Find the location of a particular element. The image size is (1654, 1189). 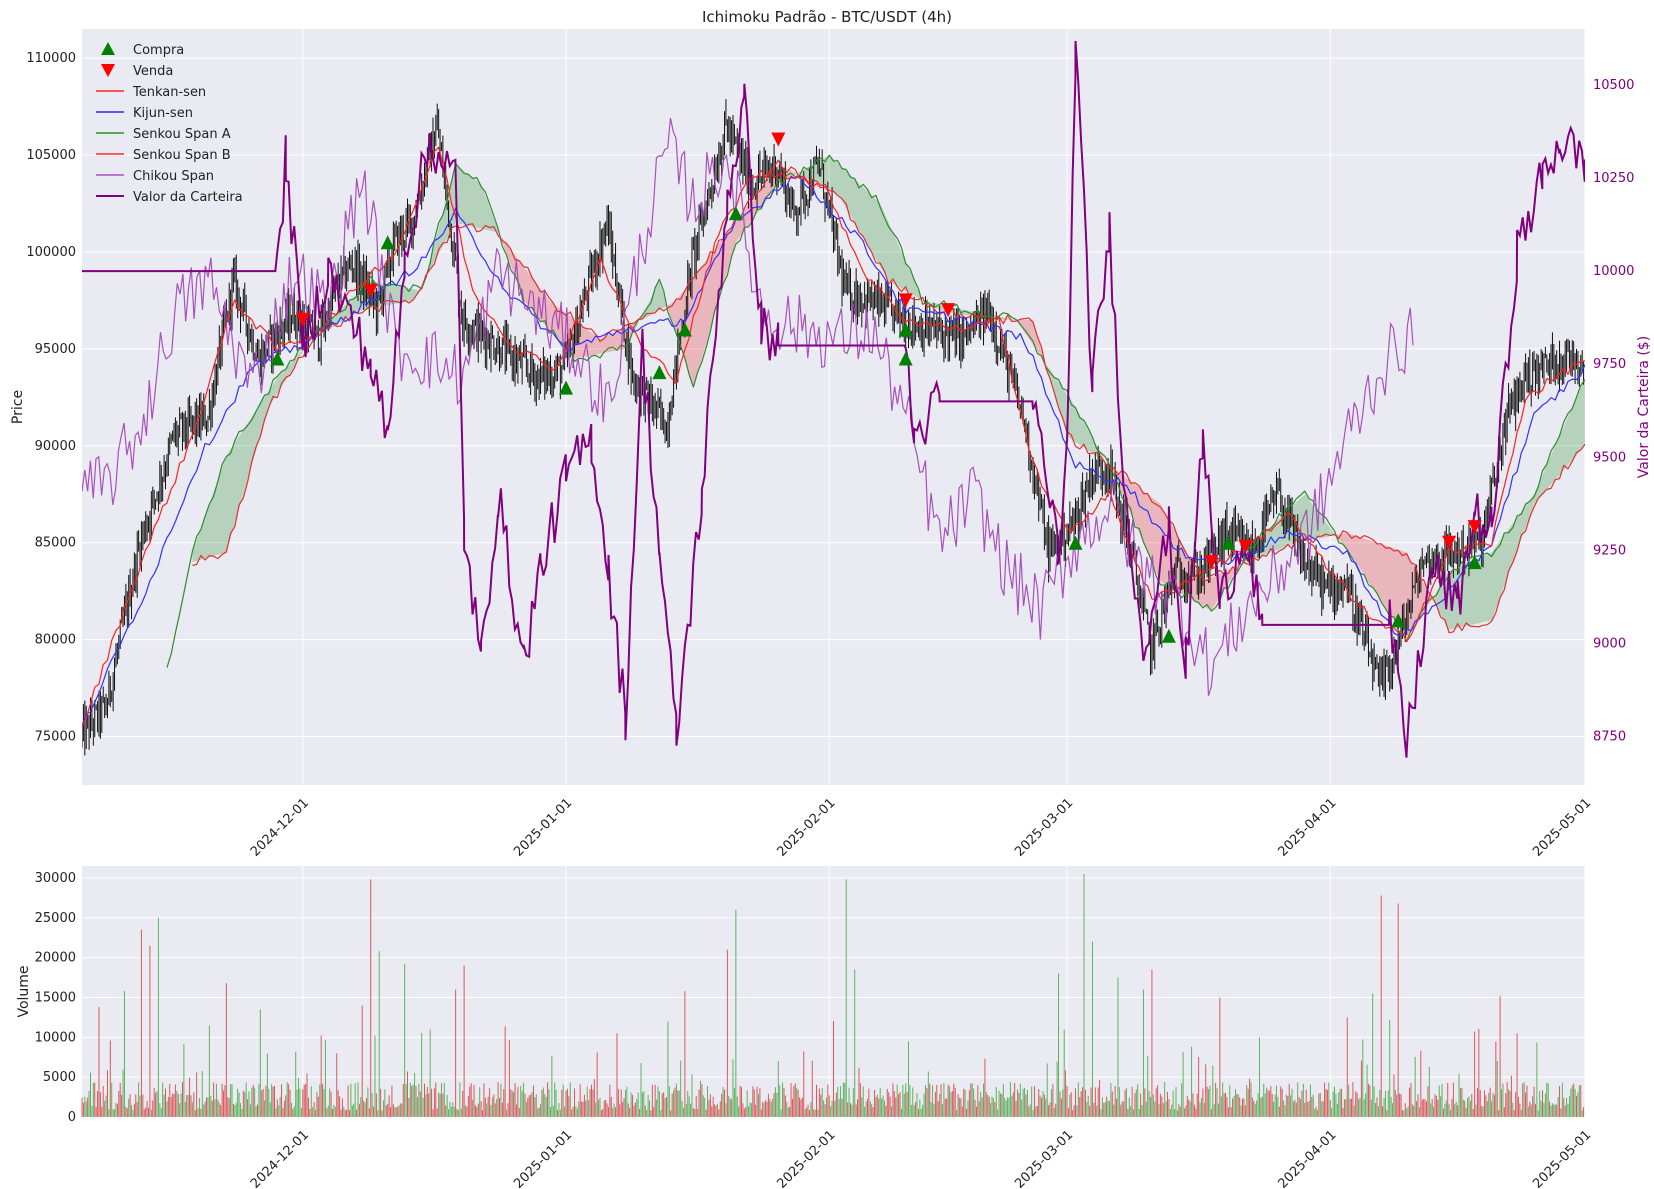

price-y-tick-label: 85000 is located at coordinates (55, 543).